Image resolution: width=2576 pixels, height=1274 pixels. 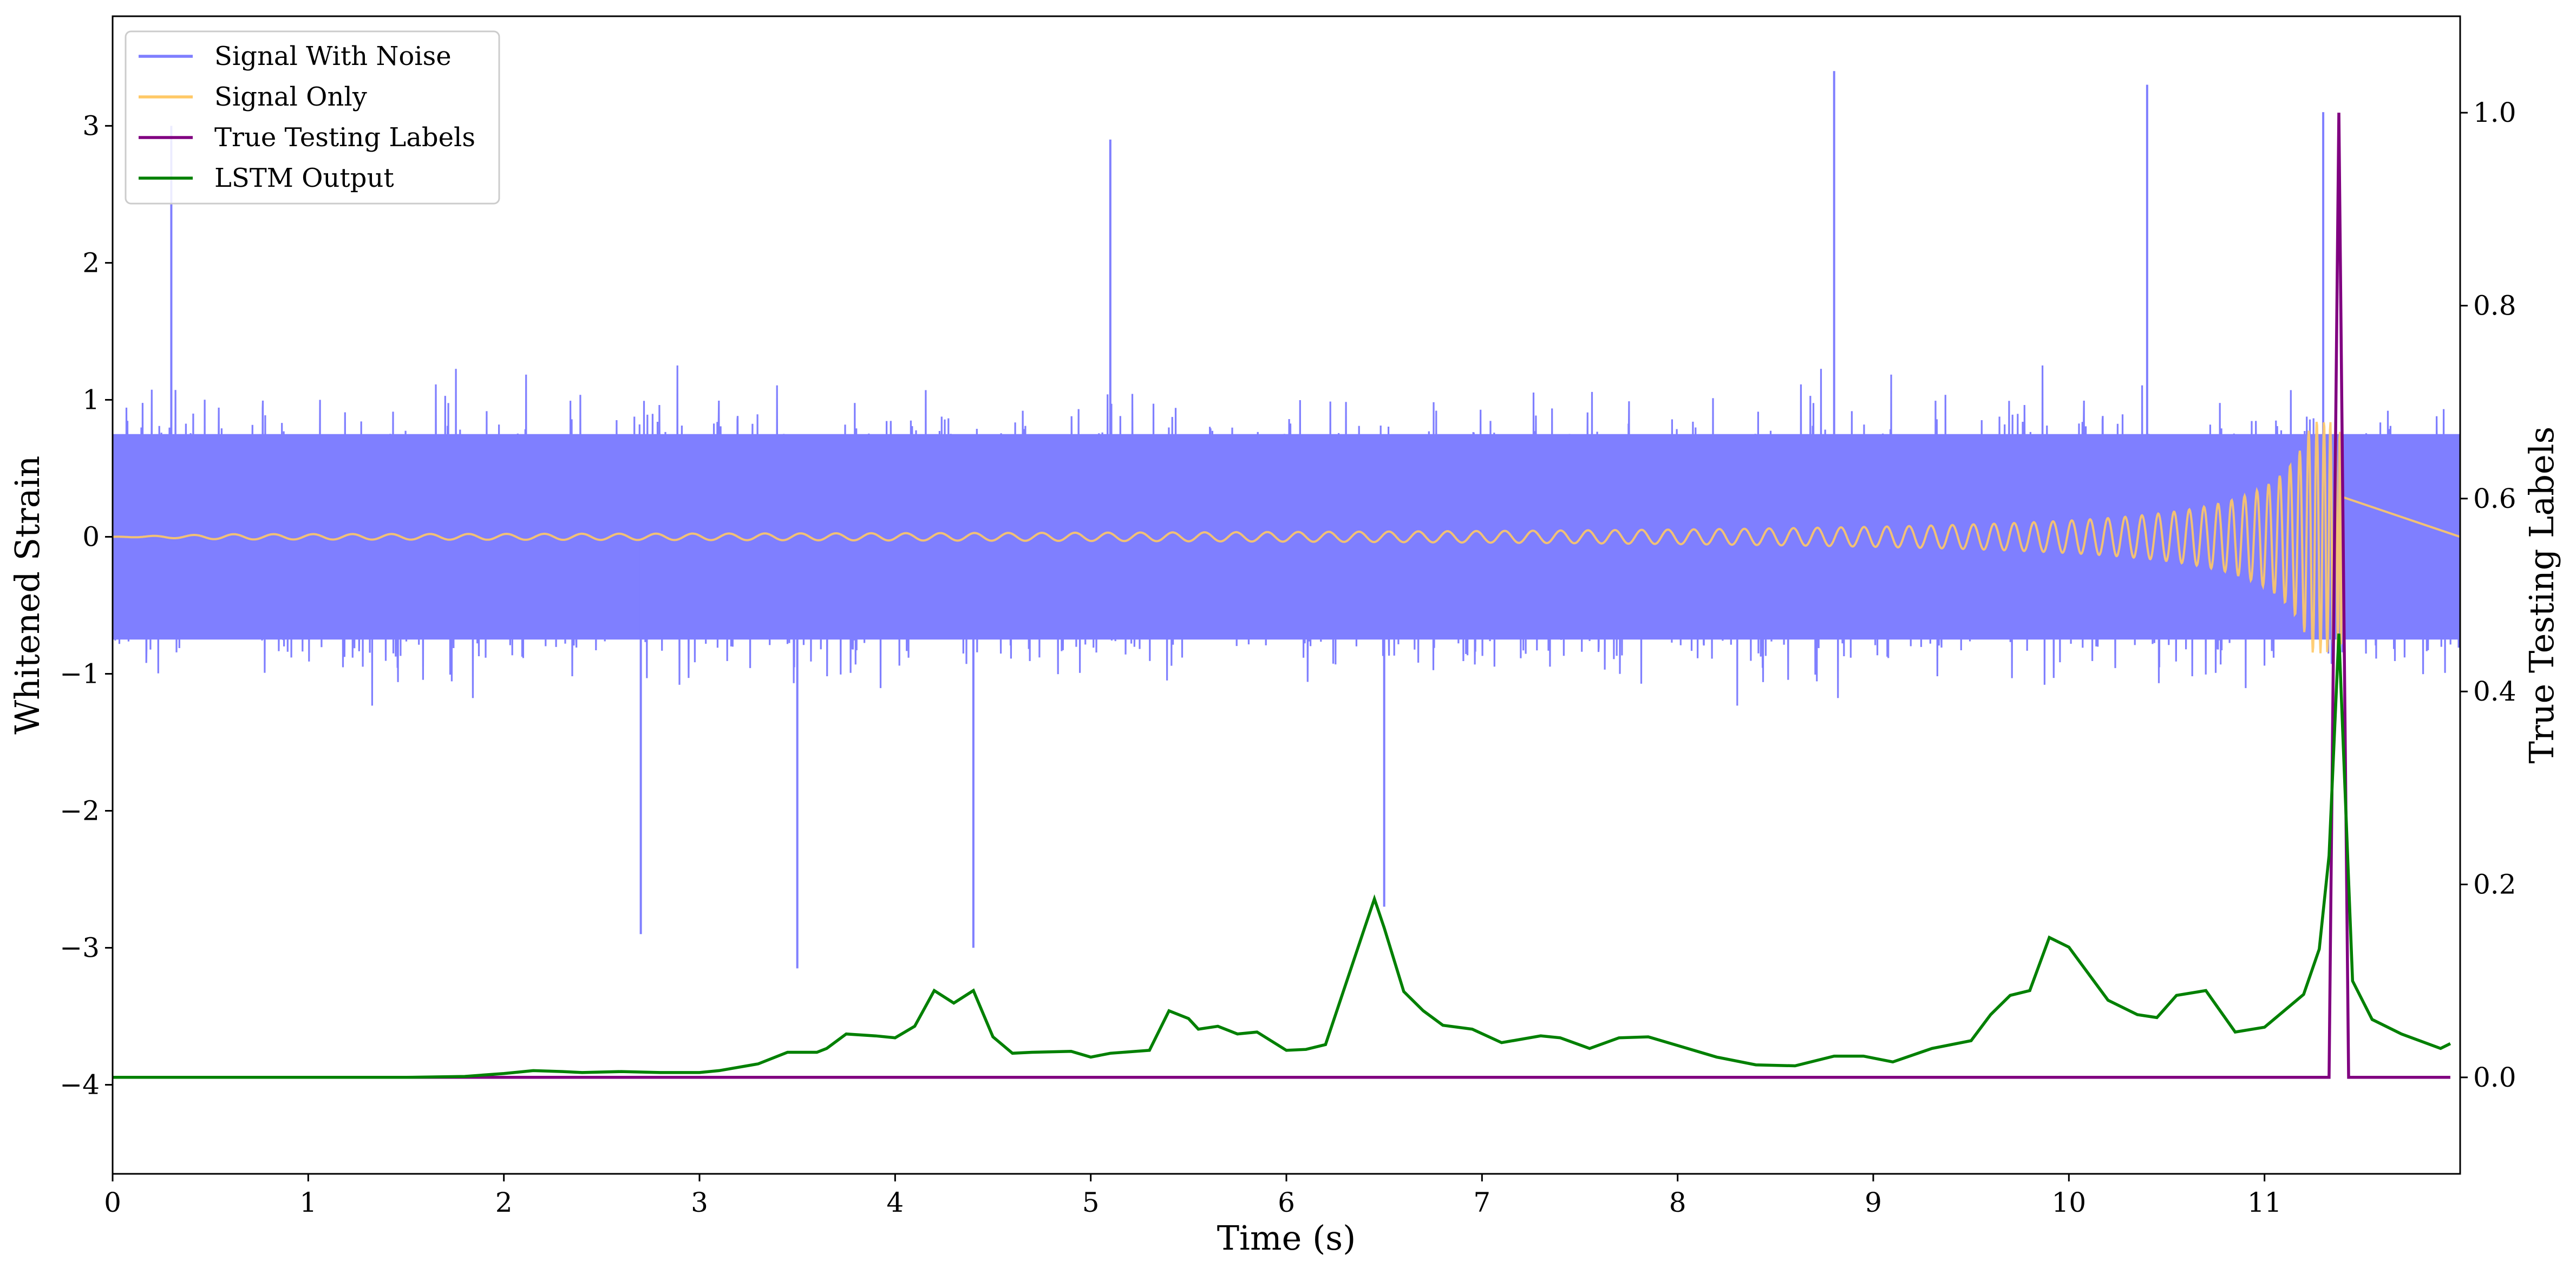 What do you see at coordinates (1874, 1202) in the screenshot?
I see `x-tick-label: 9` at bounding box center [1874, 1202].